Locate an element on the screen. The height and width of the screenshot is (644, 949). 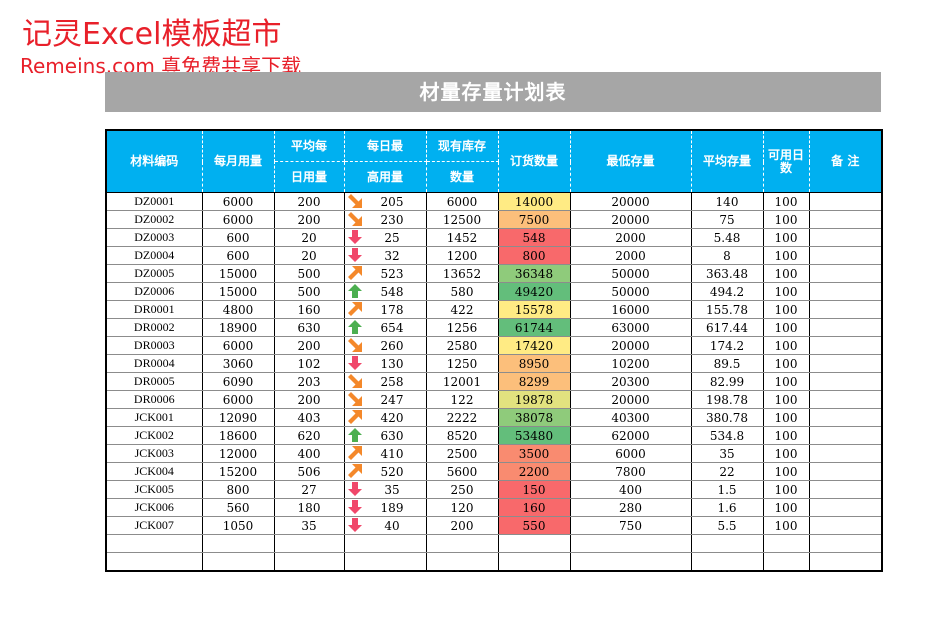
cell-avg-stock: 155.78 is located at coordinates (726, 309).